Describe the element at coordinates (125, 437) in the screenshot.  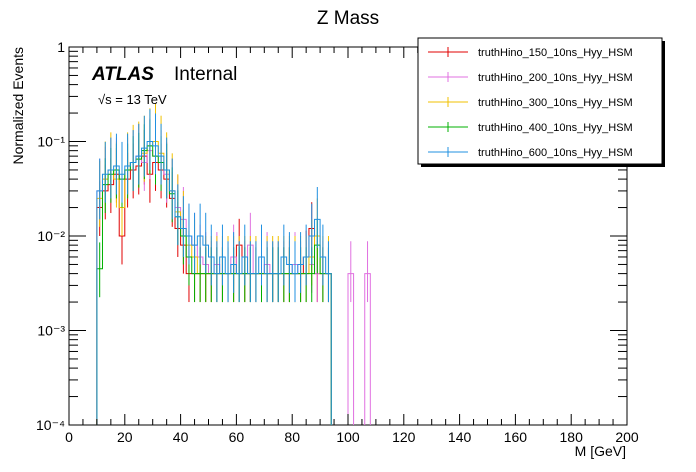
I see `x-tick-label: 20` at that location.